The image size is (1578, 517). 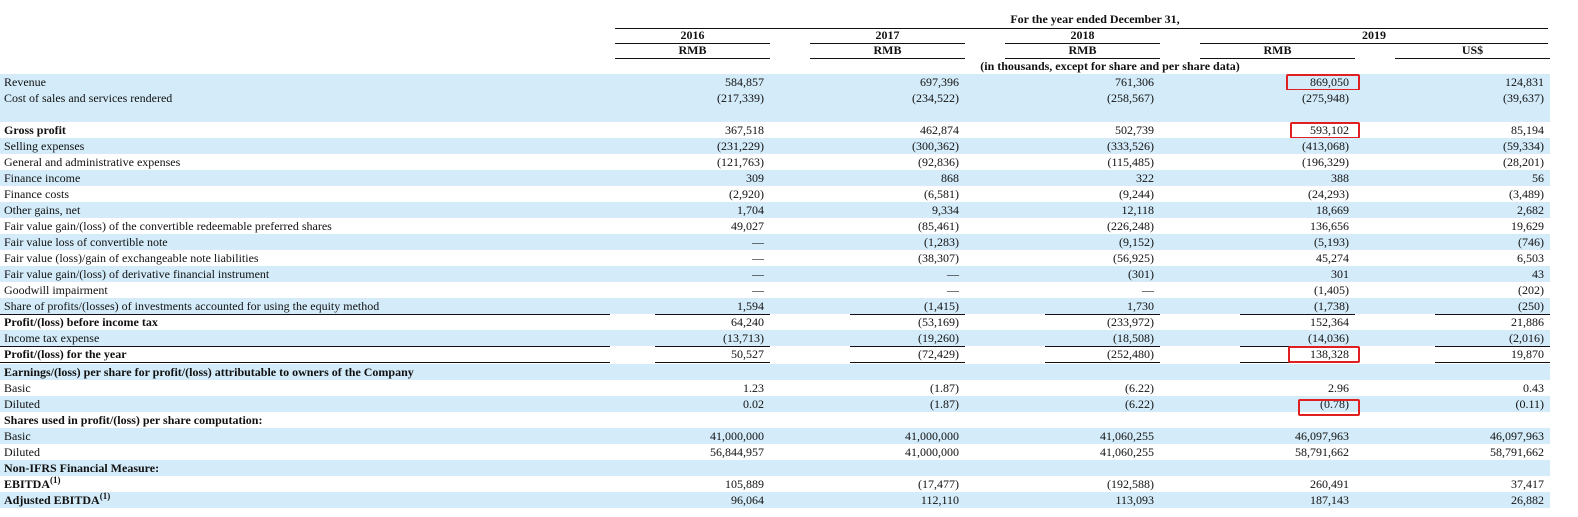 I want to click on cell: (115,485), so click(x=1130, y=162).